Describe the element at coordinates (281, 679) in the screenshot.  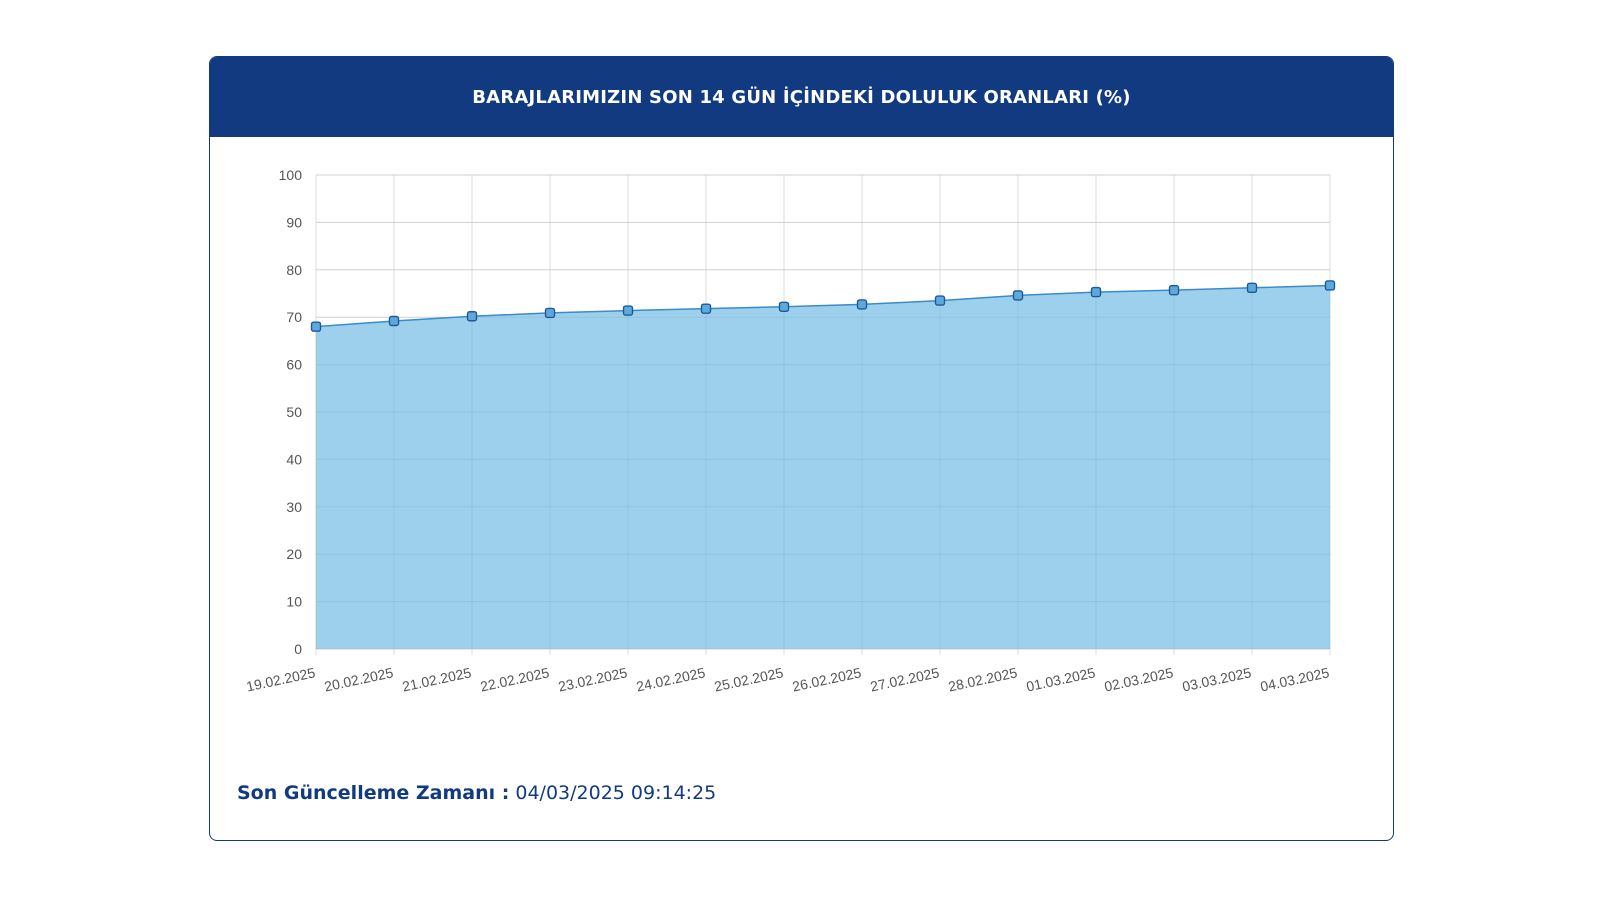
I see `x-tick-label: 19.02.2025` at that location.